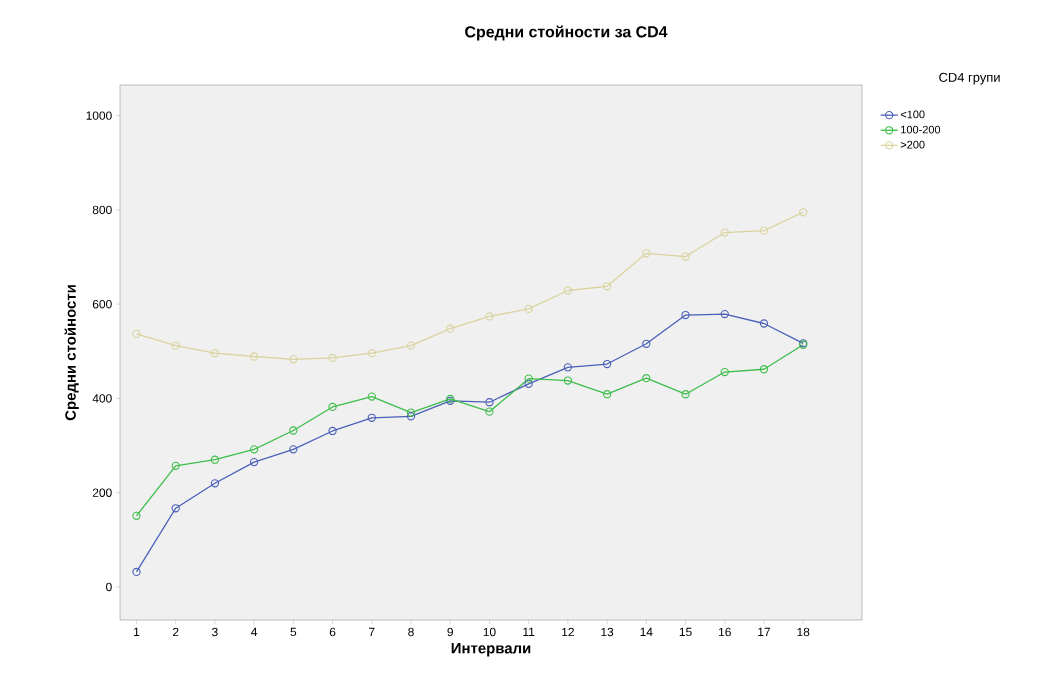 The image size is (1062, 688). I want to click on y-axis-title: Средни стойности, so click(71, 353).